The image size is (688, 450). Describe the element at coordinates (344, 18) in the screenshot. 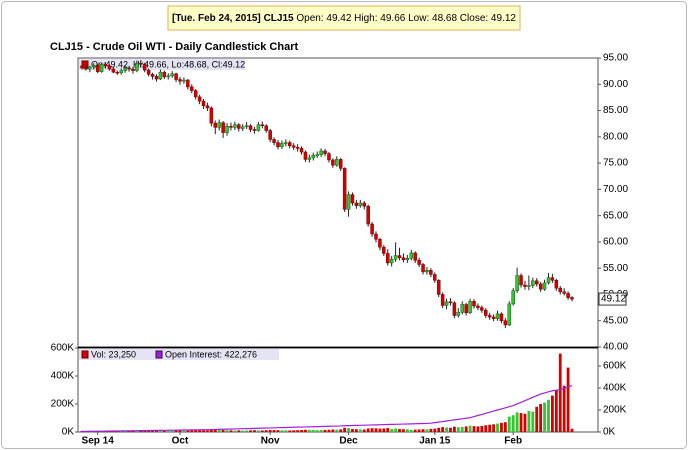

I see `header-box` at that location.